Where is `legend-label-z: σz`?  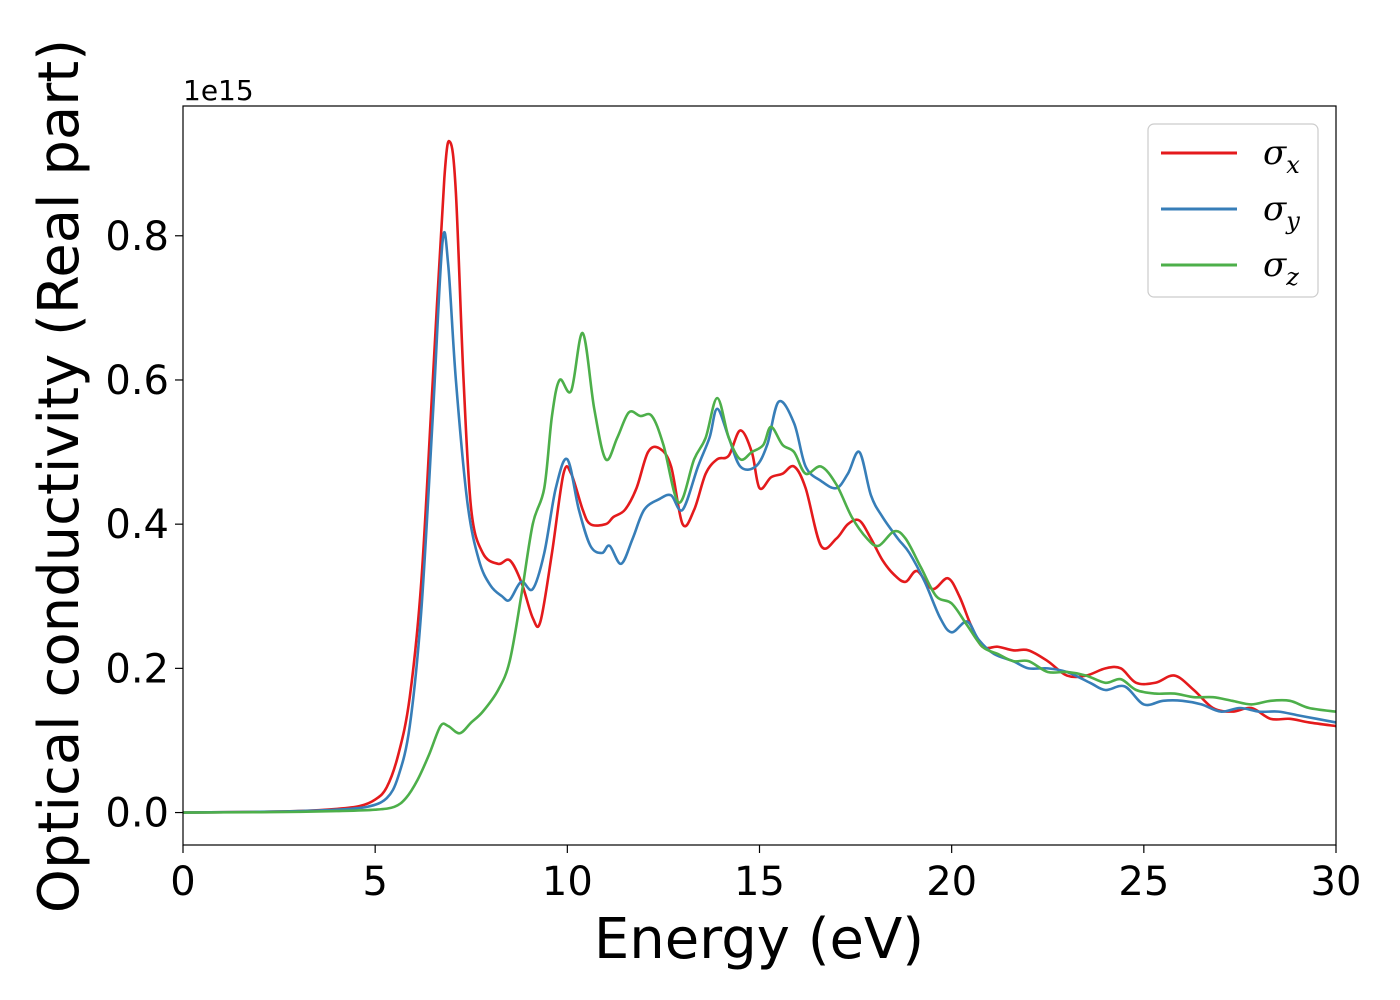
legend-label-z: σz is located at coordinates (1281, 268).